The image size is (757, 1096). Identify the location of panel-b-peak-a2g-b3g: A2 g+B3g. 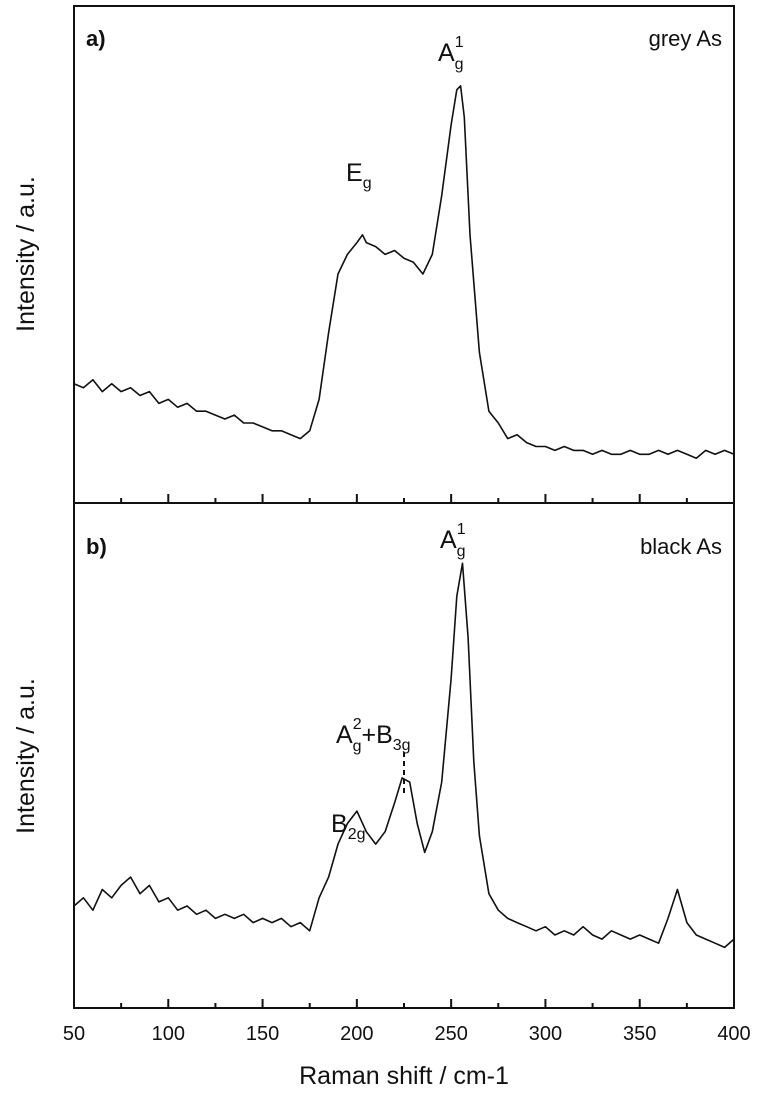
(373, 735).